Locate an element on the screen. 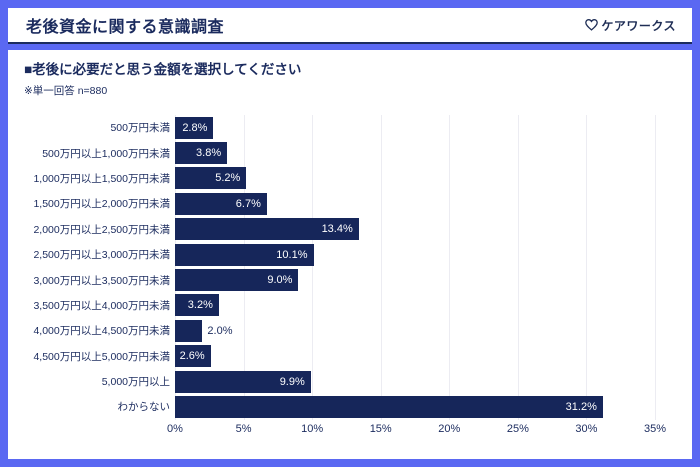  bar-value-label: 9.9% is located at coordinates (292, 381).